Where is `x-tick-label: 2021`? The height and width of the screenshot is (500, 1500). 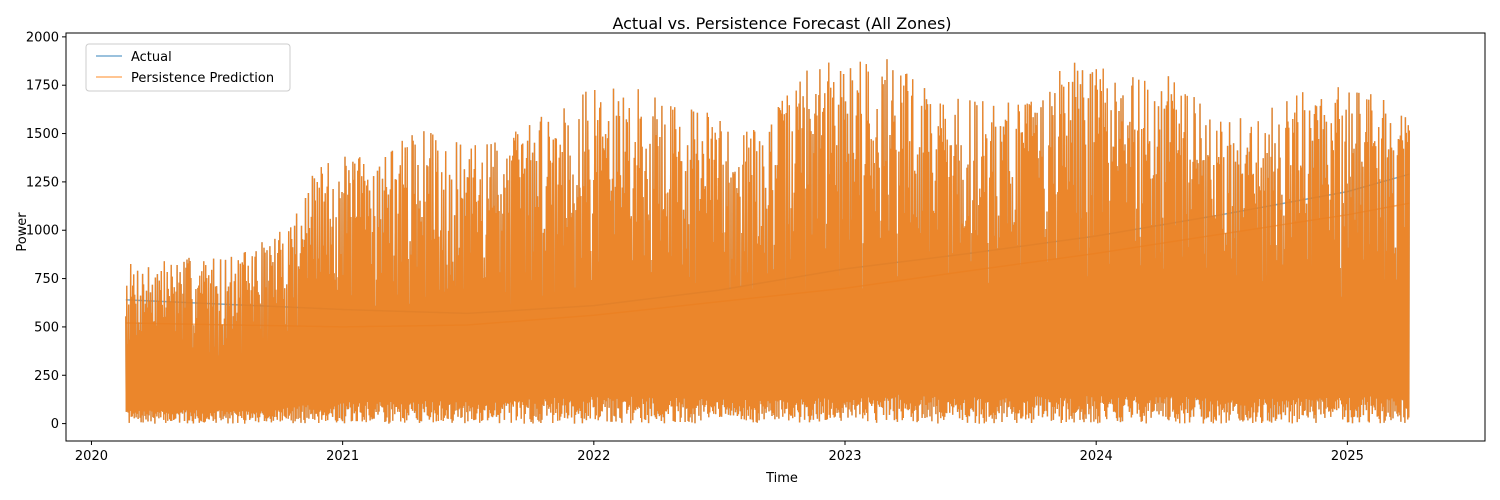
x-tick-label: 2021 is located at coordinates (342, 456).